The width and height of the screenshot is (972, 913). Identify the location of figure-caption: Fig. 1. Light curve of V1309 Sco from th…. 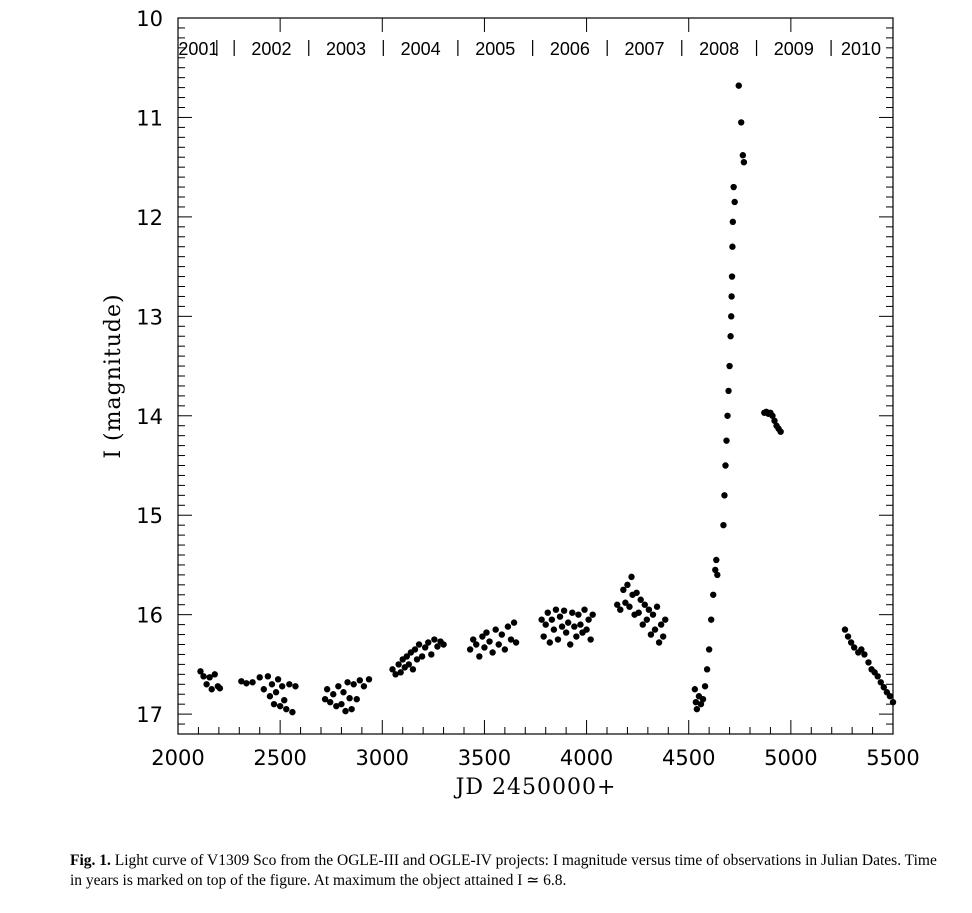
(510, 871).